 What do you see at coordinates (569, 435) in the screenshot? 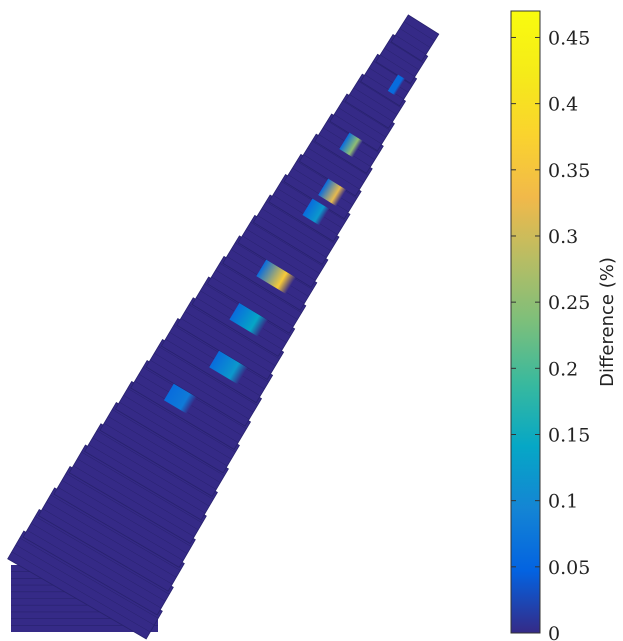
I see `colorbar-tick-label: 0.15` at bounding box center [569, 435].